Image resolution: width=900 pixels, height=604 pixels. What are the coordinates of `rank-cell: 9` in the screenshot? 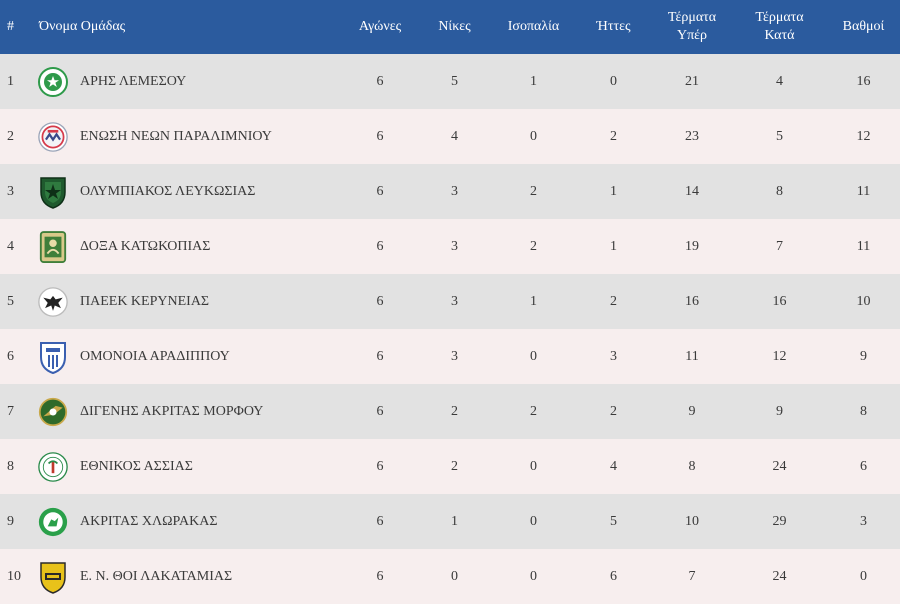 It's located at (10, 521).